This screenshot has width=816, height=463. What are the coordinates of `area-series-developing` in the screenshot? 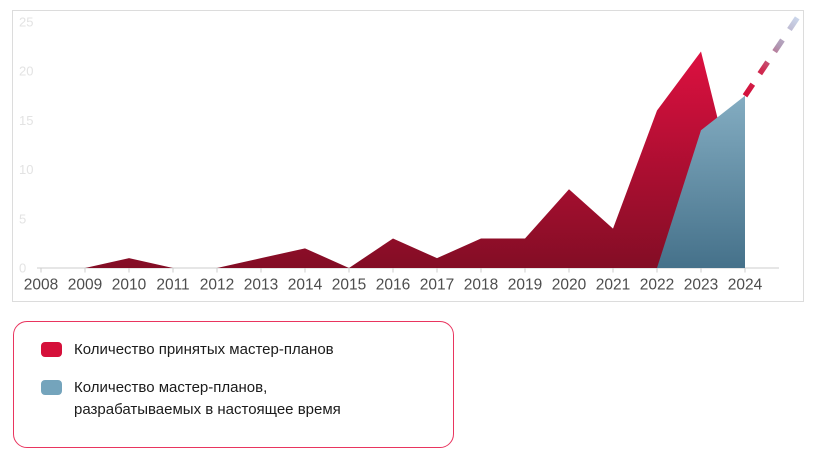 It's located at (701, 181).